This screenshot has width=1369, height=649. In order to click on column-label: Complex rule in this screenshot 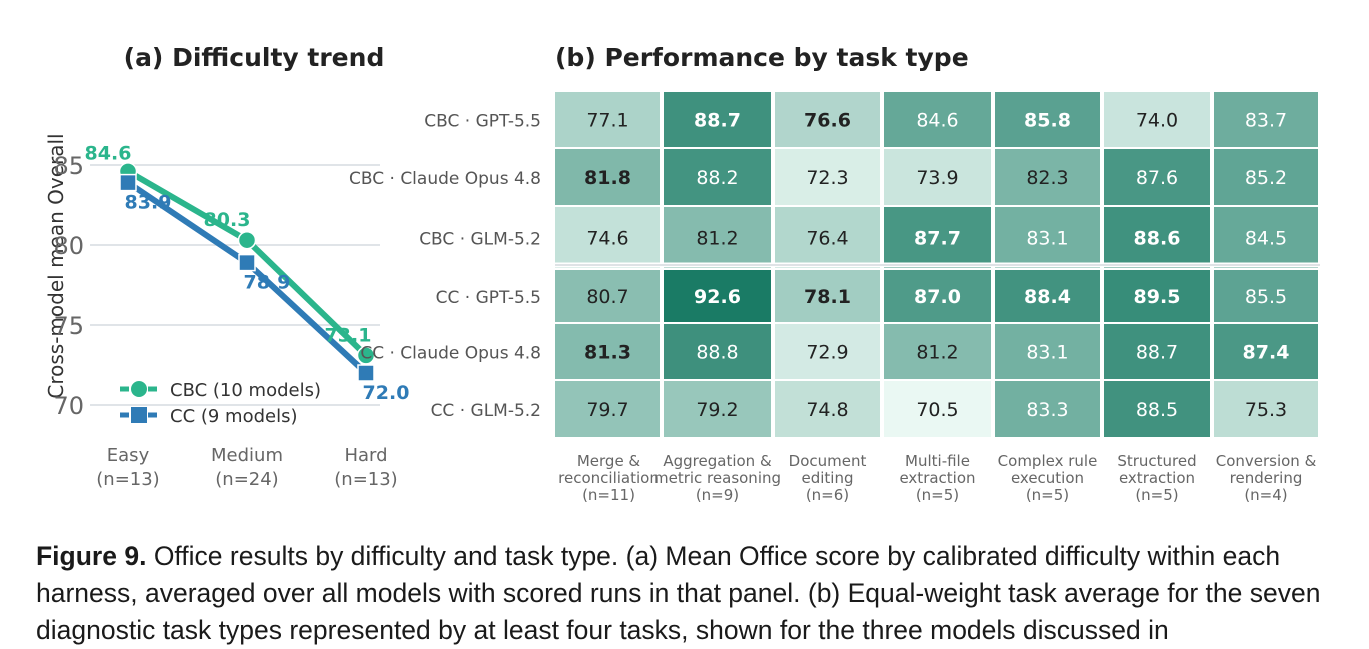, I will do `click(1048, 461)`.